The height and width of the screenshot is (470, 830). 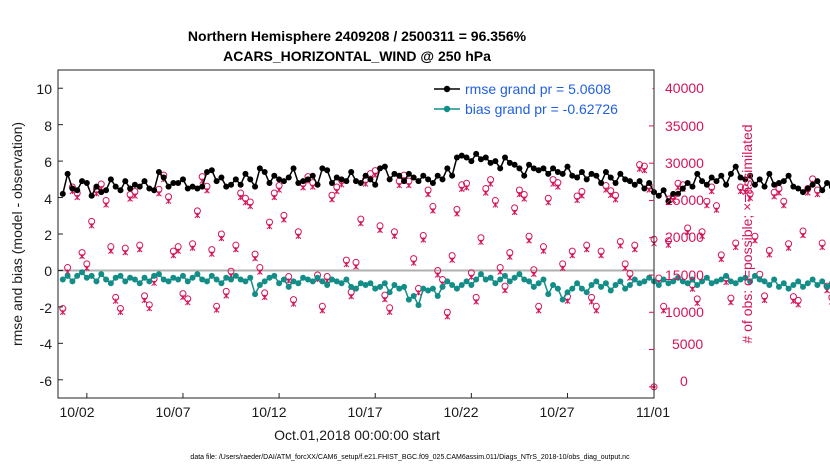 What do you see at coordinates (684, 200) in the screenshot?
I see `right-tick-label: 25000` at bounding box center [684, 200].